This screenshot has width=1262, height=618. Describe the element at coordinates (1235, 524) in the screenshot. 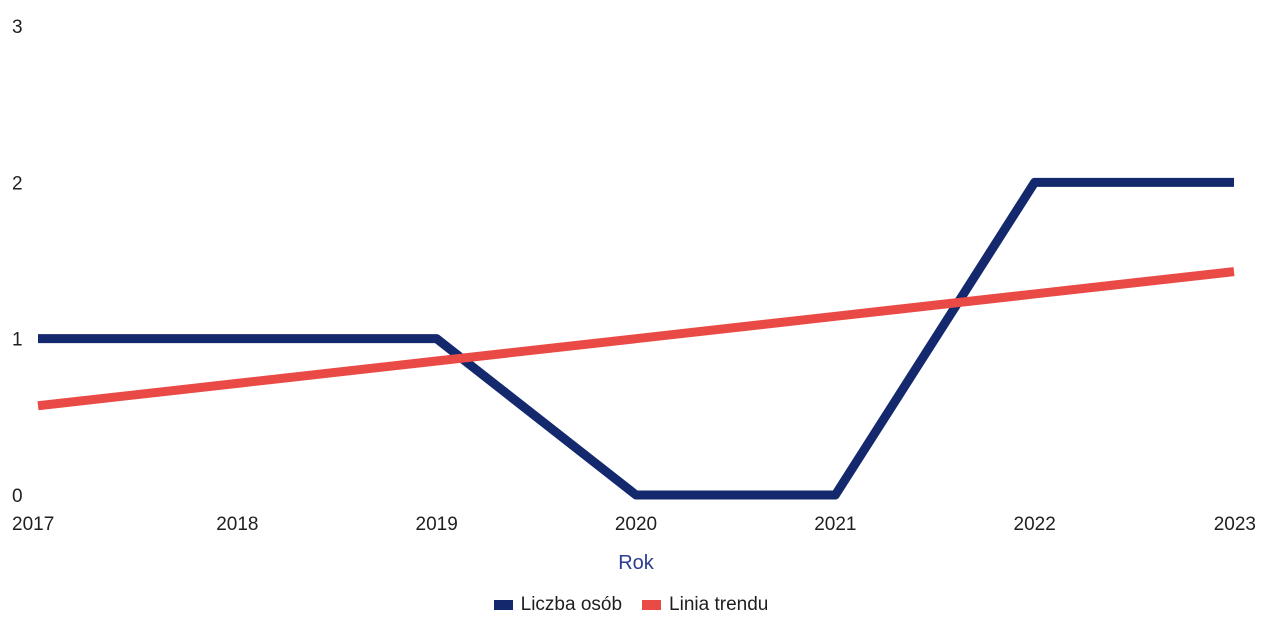

I see `x-tick-label: 2023` at that location.